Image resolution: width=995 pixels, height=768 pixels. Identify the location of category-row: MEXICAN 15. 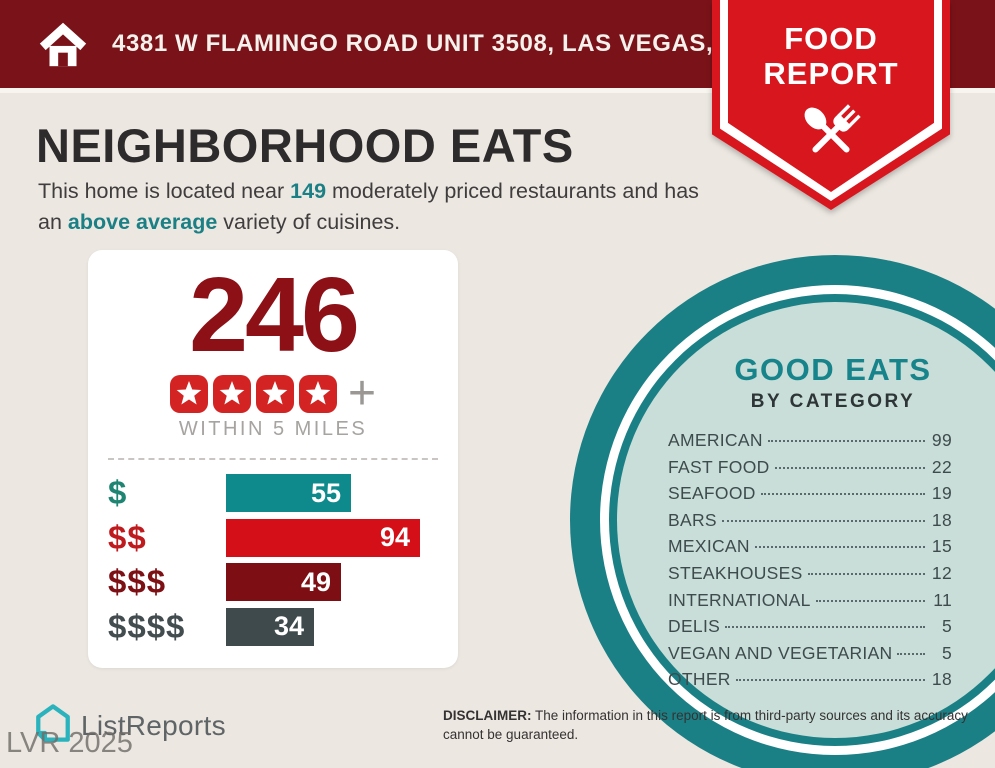
(810, 549).